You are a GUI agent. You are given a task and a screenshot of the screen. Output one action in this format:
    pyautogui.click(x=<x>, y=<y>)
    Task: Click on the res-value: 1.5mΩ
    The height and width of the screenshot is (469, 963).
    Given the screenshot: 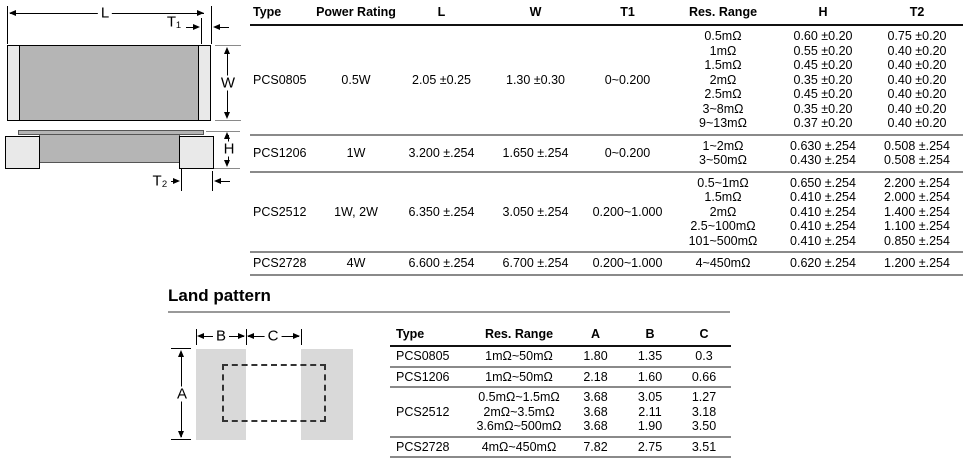 What is the action you would take?
    pyautogui.click(x=723, y=65)
    